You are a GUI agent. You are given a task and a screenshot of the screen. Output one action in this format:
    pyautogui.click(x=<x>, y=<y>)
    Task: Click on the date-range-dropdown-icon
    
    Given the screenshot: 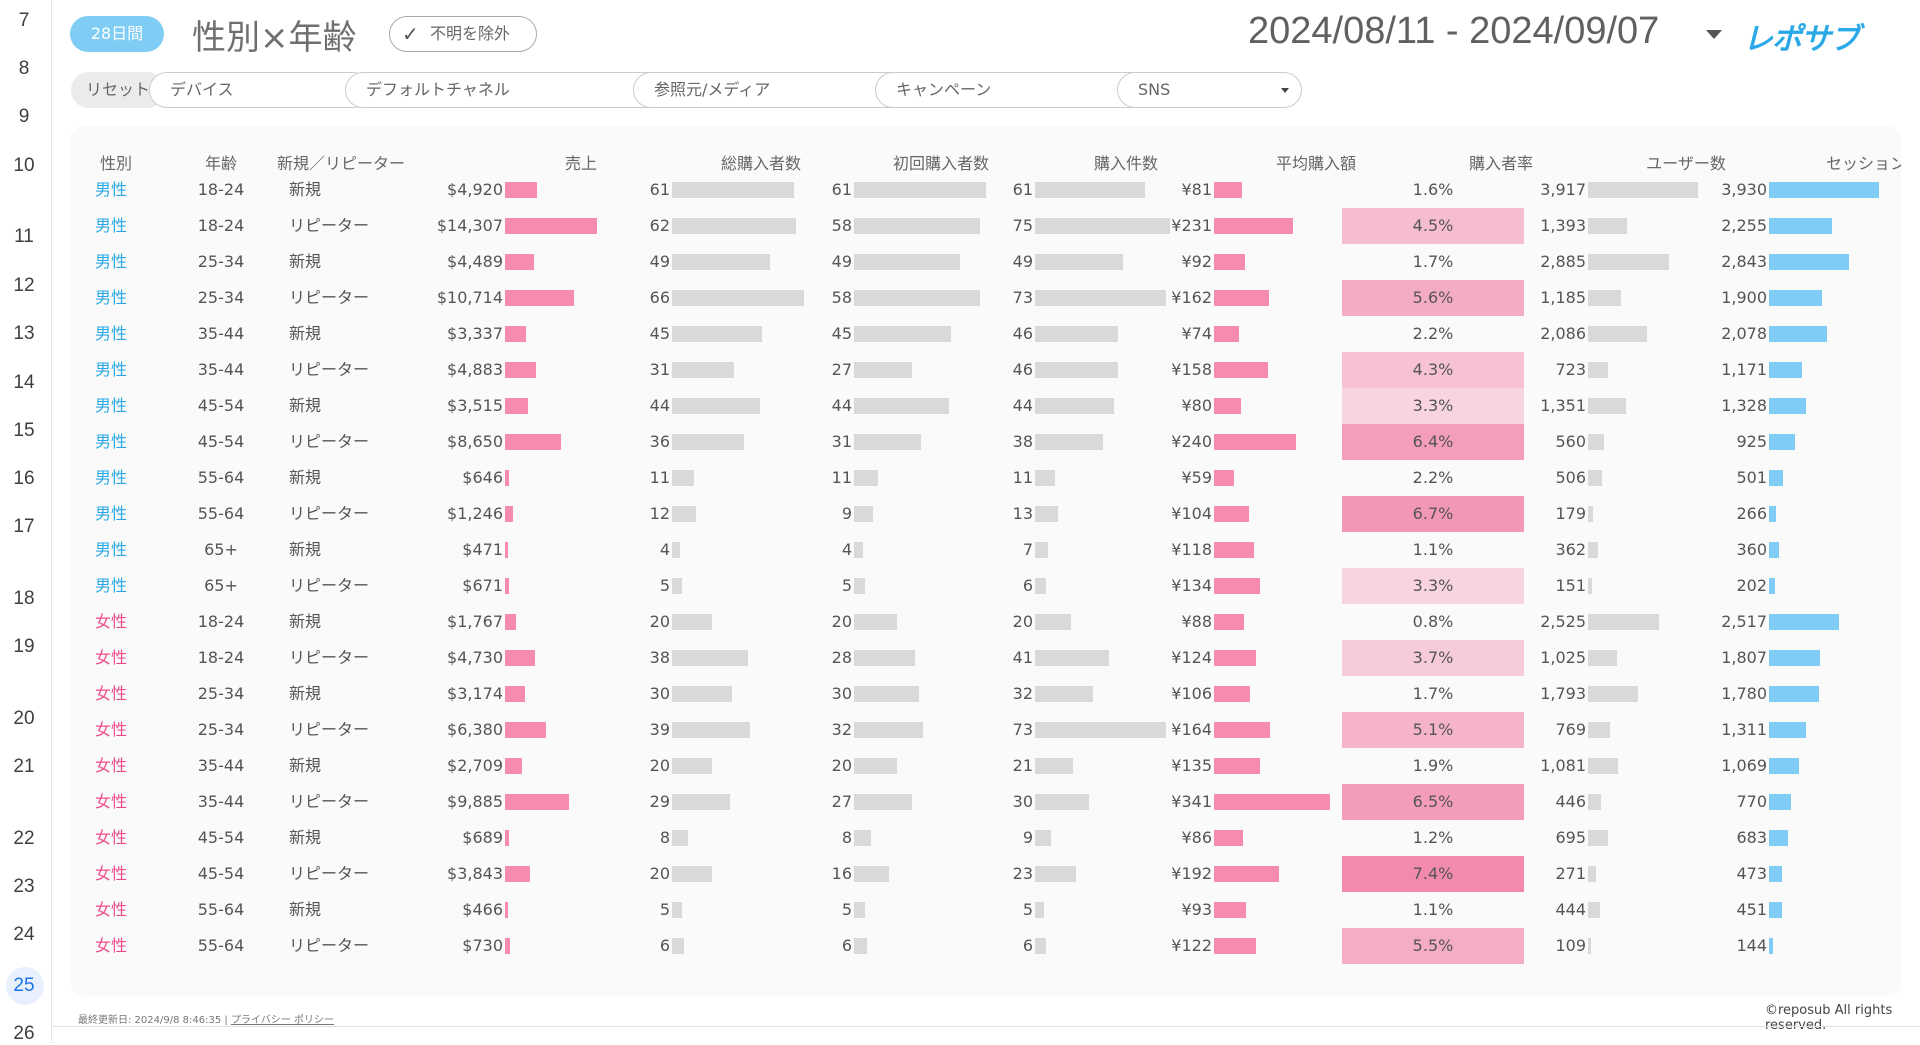 What is the action you would take?
    pyautogui.click(x=1714, y=34)
    